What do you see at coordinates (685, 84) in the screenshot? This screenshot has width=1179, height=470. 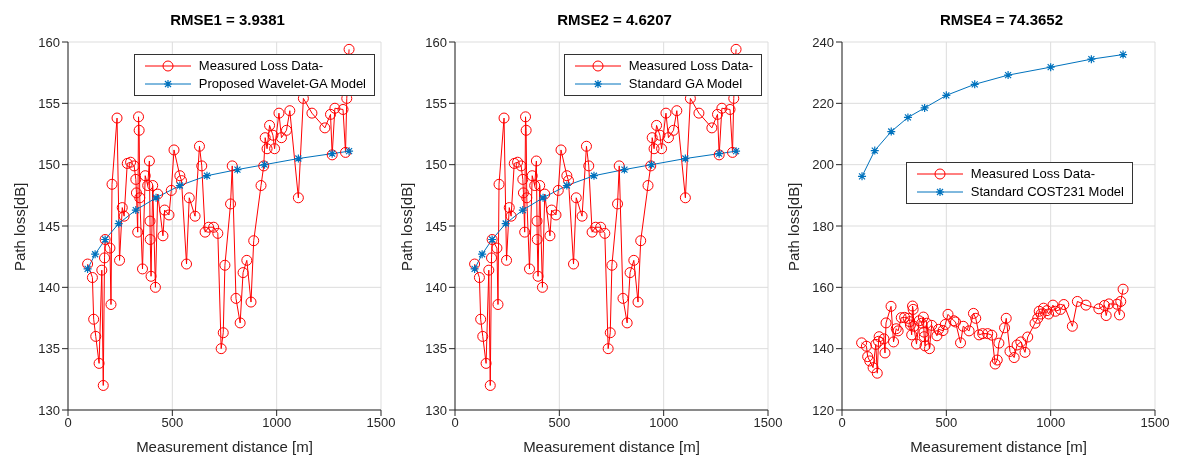 I see `legend-label: Standard GA Model` at bounding box center [685, 84].